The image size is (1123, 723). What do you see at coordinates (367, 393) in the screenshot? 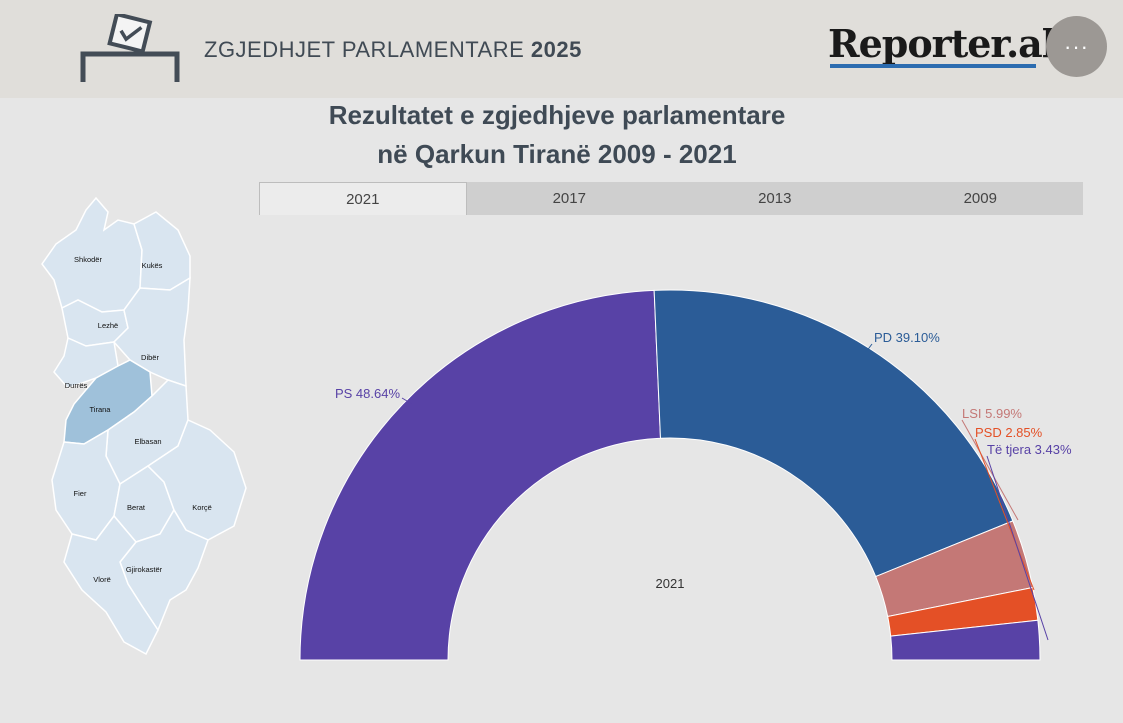
I see `data-label-PS: PS 48.64%` at bounding box center [367, 393].